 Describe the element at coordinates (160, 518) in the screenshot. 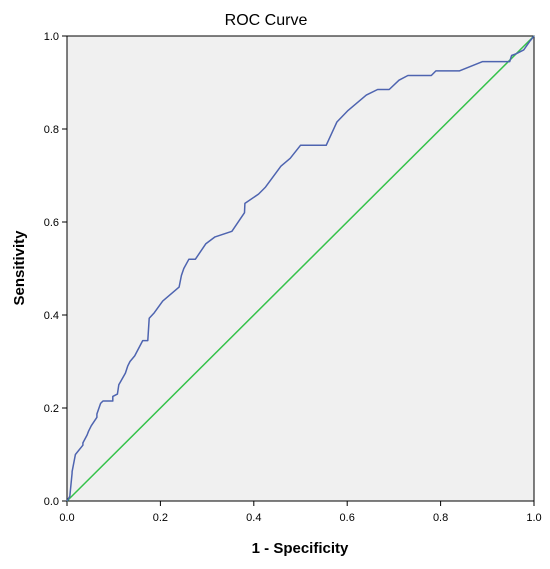

I see `x-tick-label: 0.2` at that location.